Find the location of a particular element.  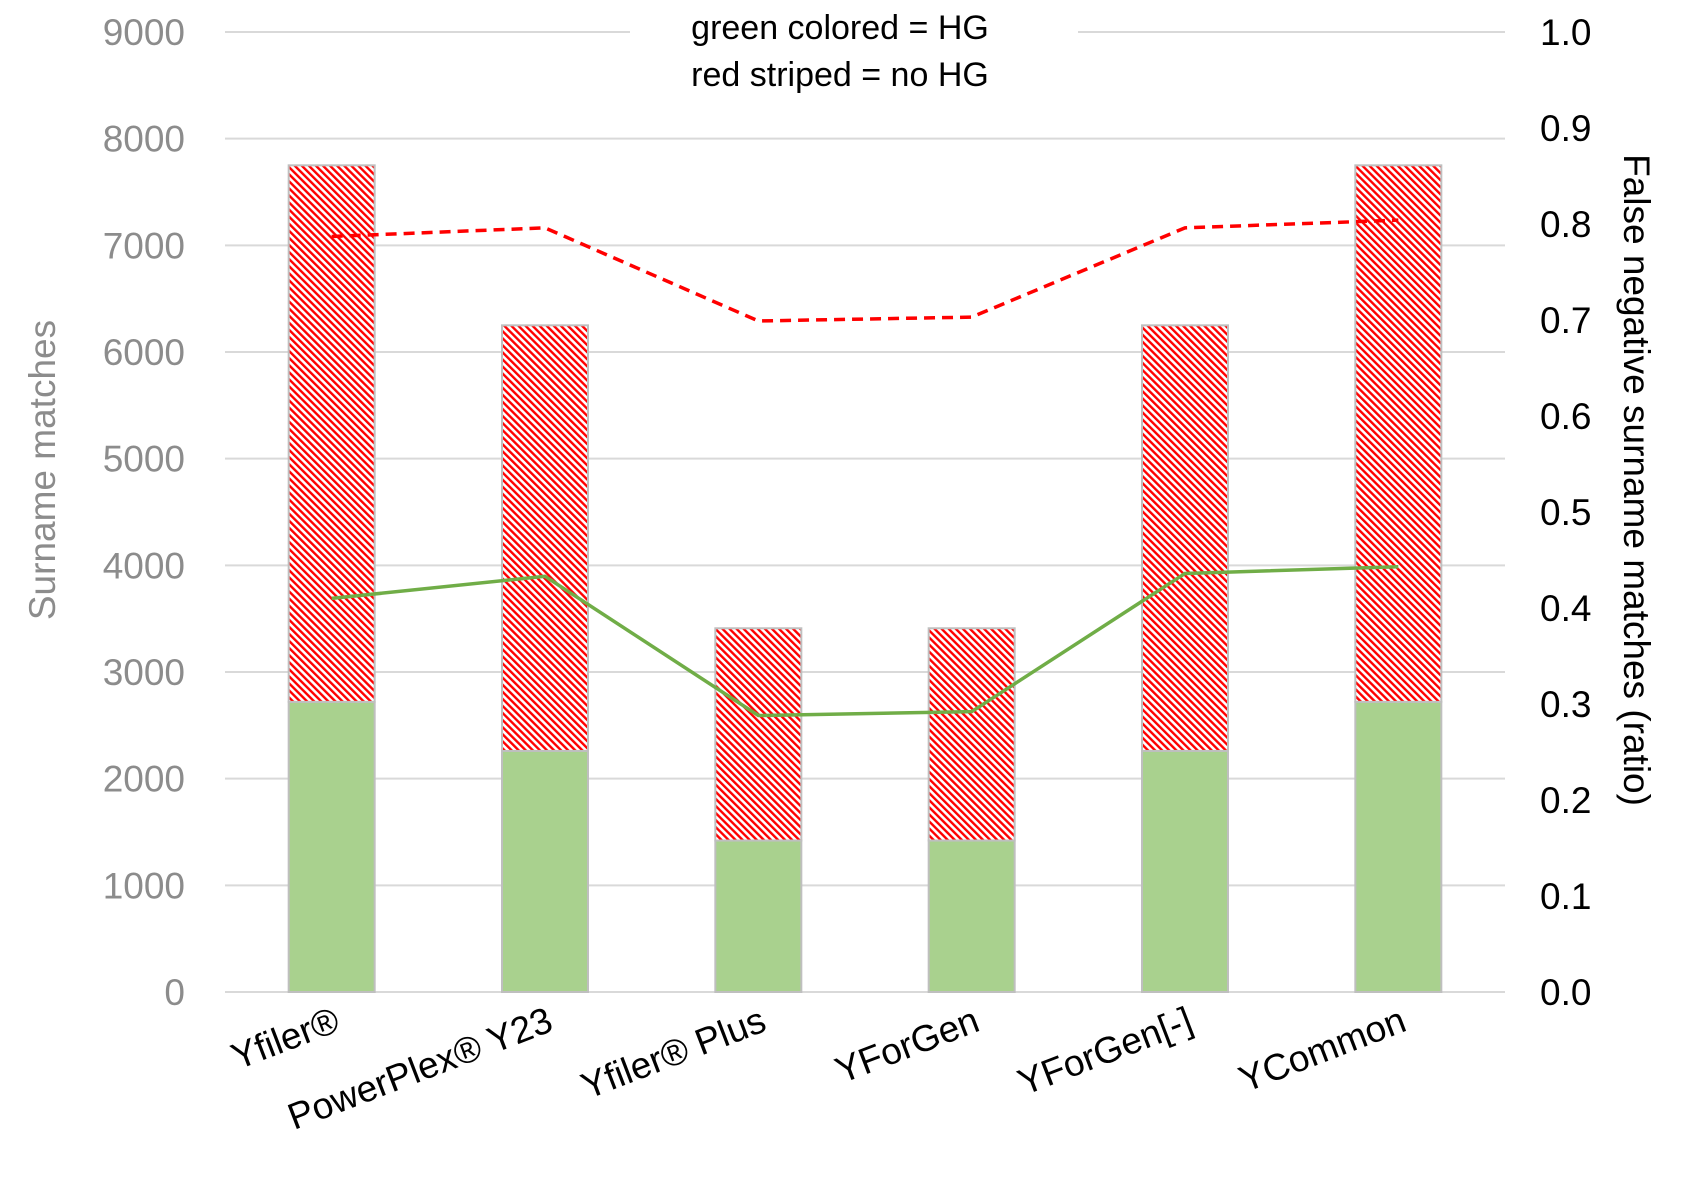

left-tick-label: 3000 is located at coordinates (144, 672).